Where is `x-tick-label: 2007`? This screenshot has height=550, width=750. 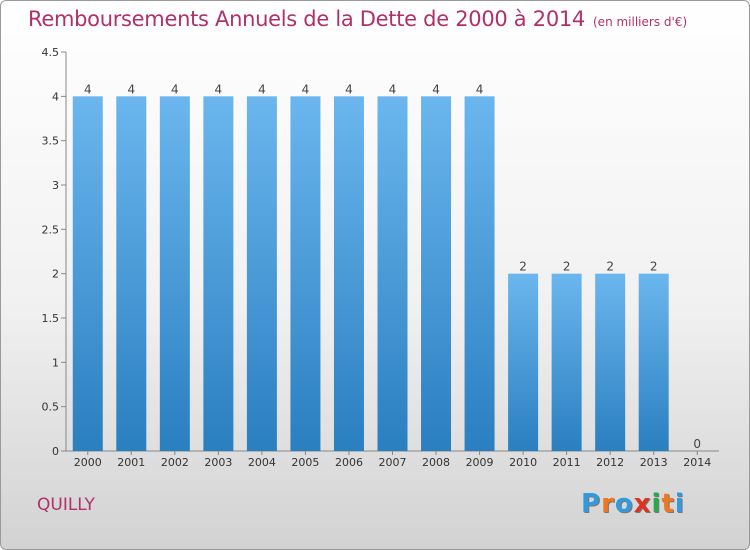
x-tick-label: 2007 is located at coordinates (393, 462).